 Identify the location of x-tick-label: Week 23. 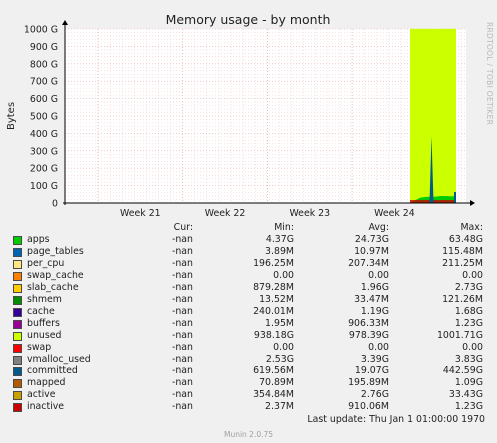
(309, 213).